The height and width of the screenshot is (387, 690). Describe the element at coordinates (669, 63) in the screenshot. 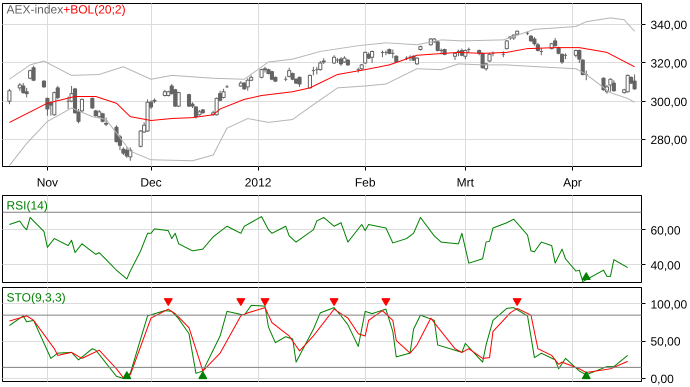

I see `y-tick-label: 320,00` at that location.